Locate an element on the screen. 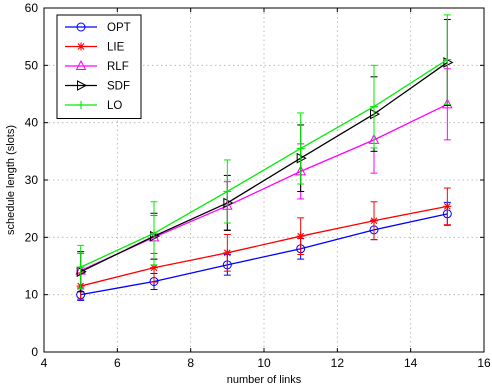  legend-entry-opt: OPT is located at coordinates (98, 28).